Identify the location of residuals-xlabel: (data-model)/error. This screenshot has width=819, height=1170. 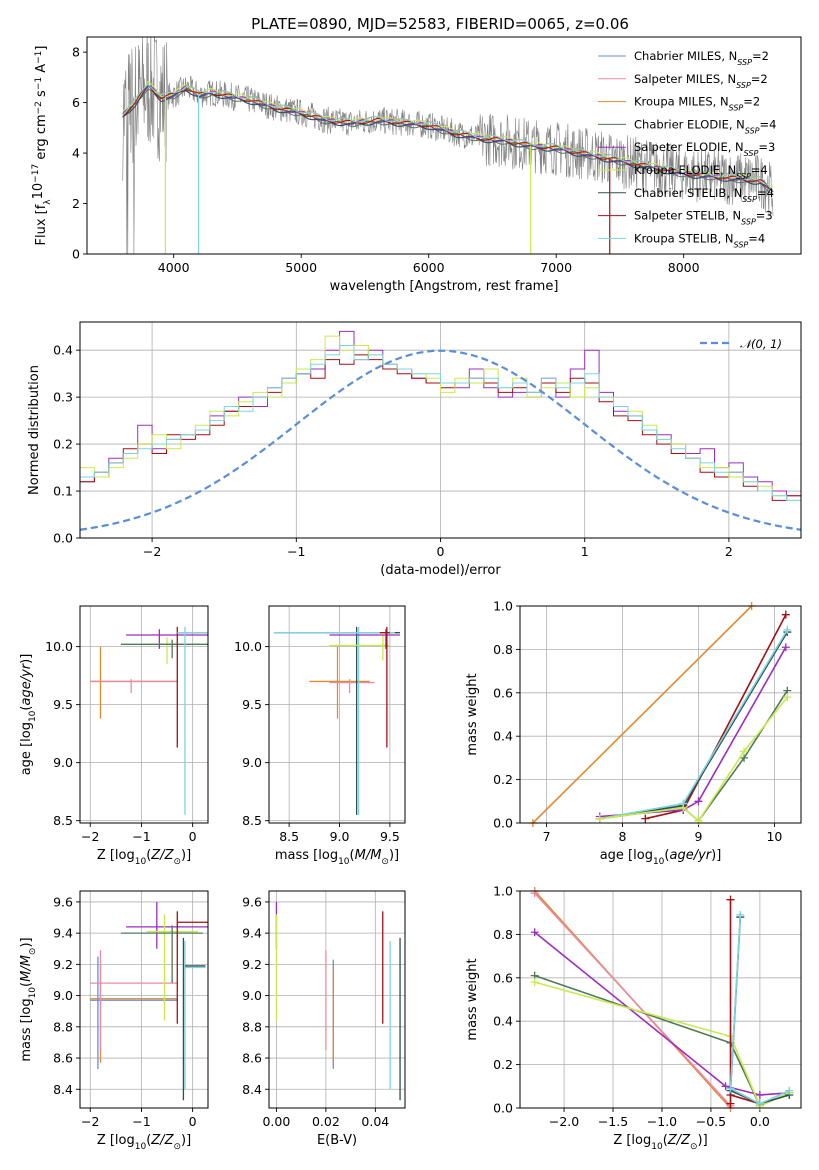
(440, 570).